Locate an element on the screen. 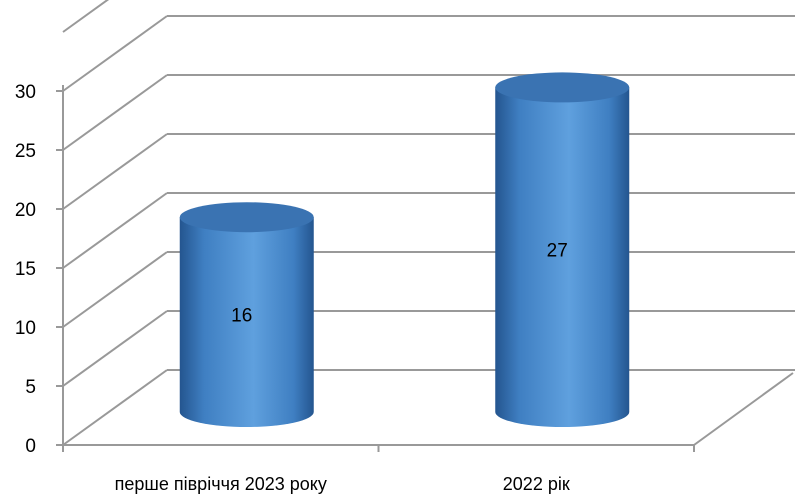 The image size is (795, 497). x-category-label: 2022 рік is located at coordinates (536, 484).